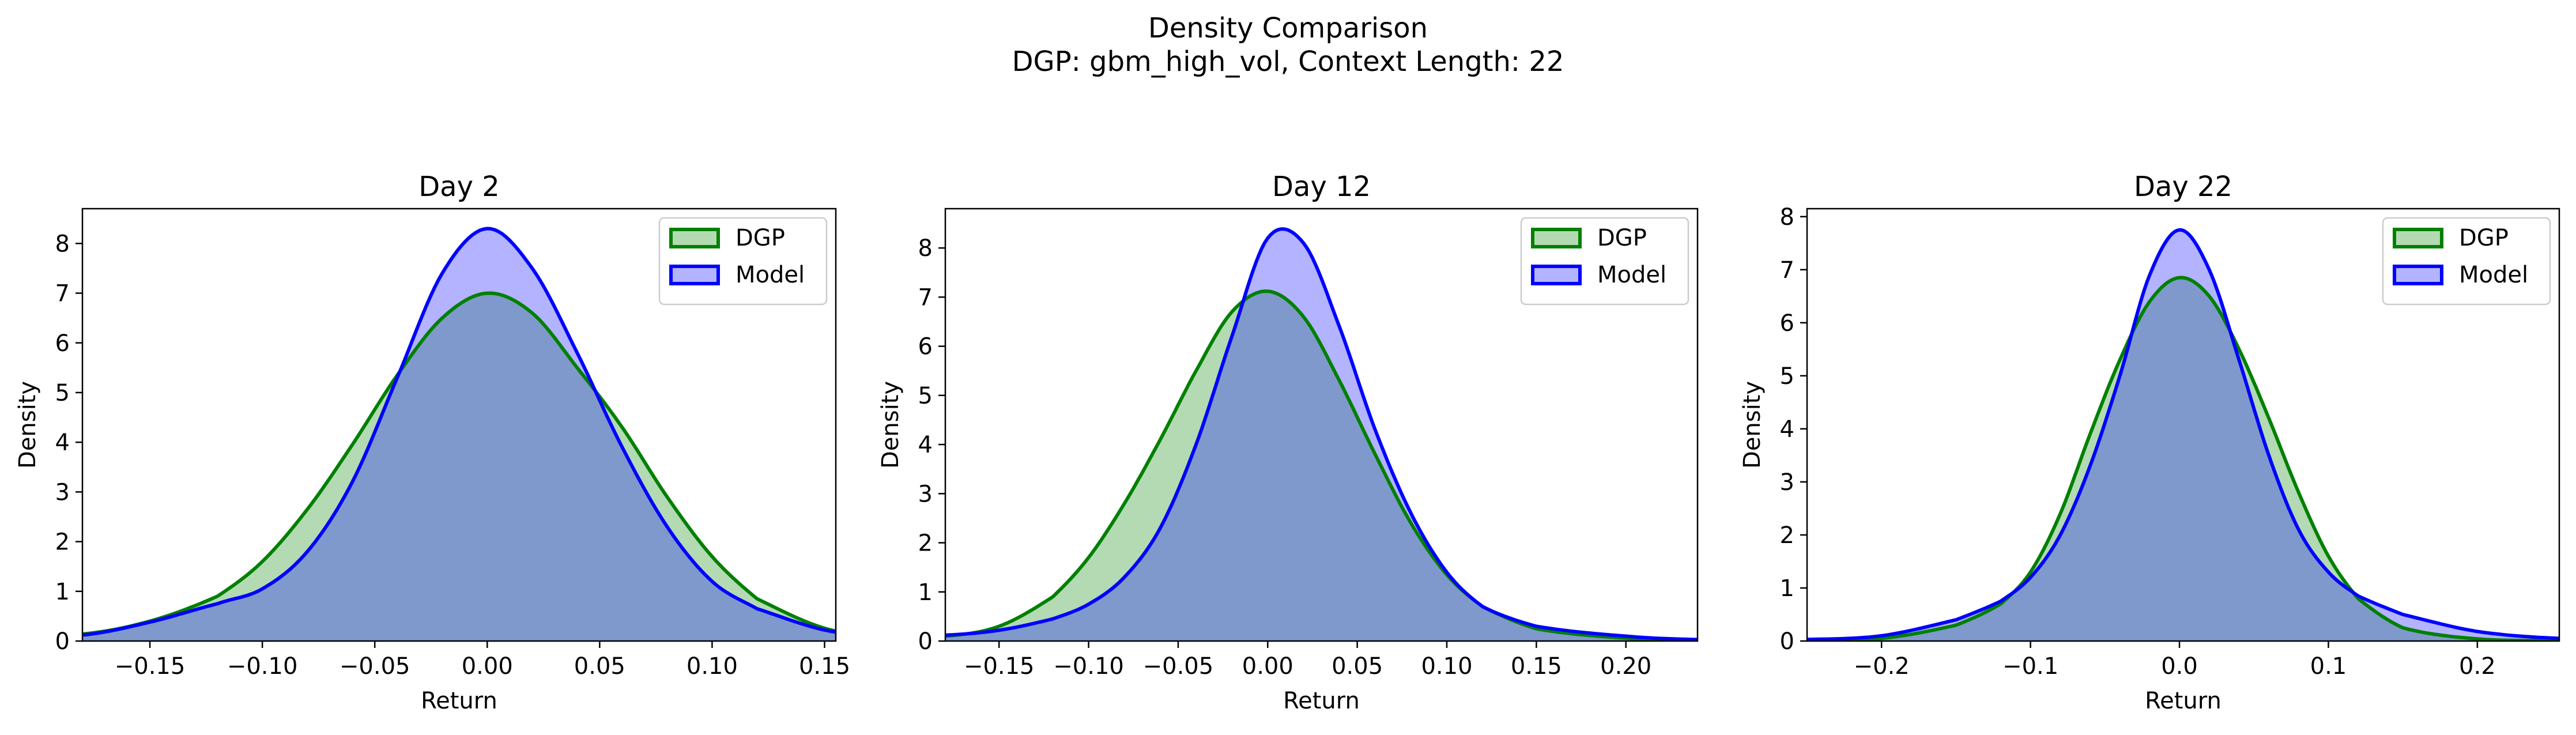 The image size is (2576, 735). Describe the element at coordinates (1288, 62) in the screenshot. I see `figure-subtitle: DGP: gbm_high_vol, Context Length: 22` at that location.